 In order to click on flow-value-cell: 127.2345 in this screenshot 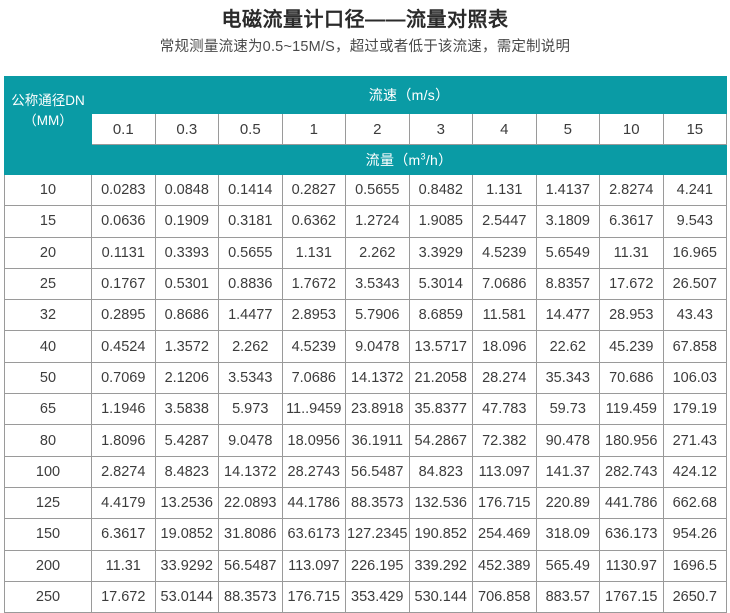, I will do `click(377, 534)`.